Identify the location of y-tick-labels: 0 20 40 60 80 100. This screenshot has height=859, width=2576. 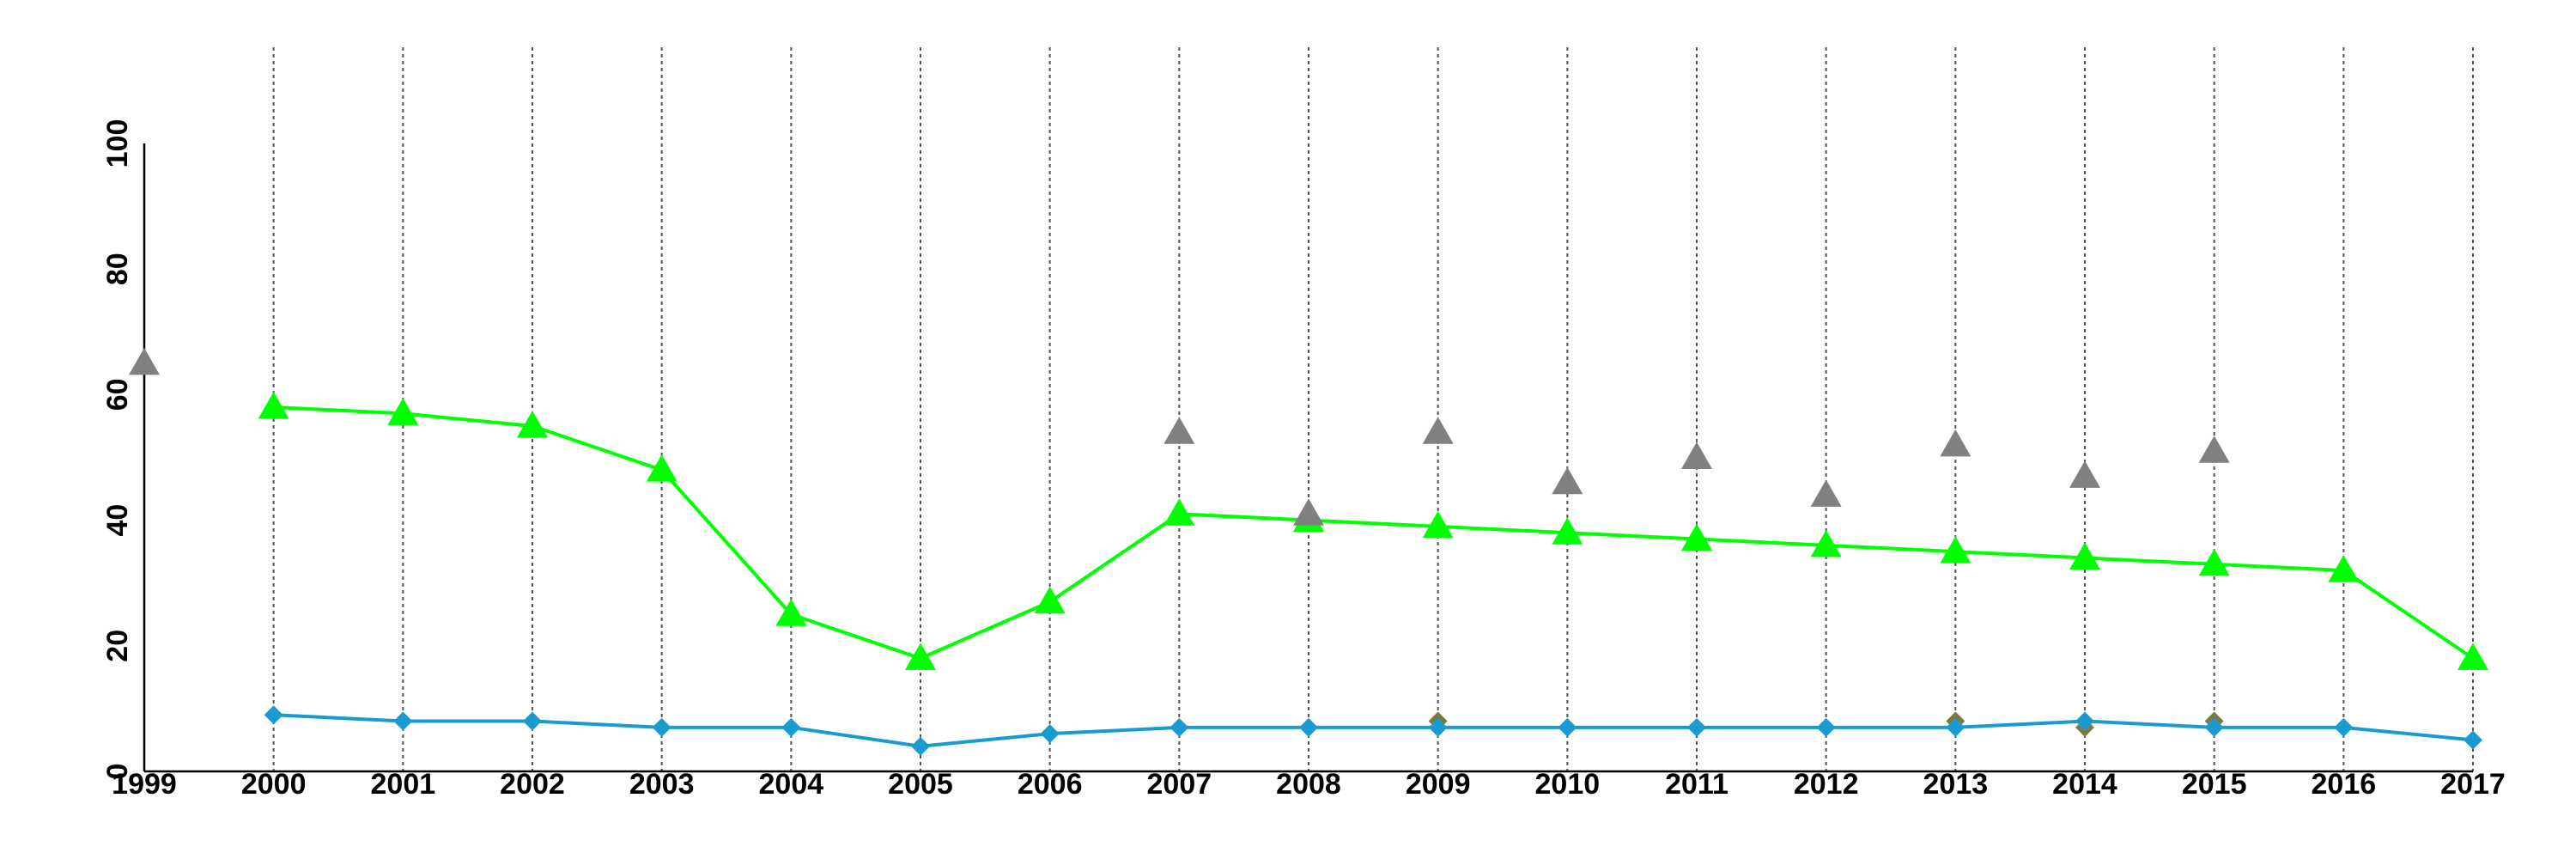
(117, 450).